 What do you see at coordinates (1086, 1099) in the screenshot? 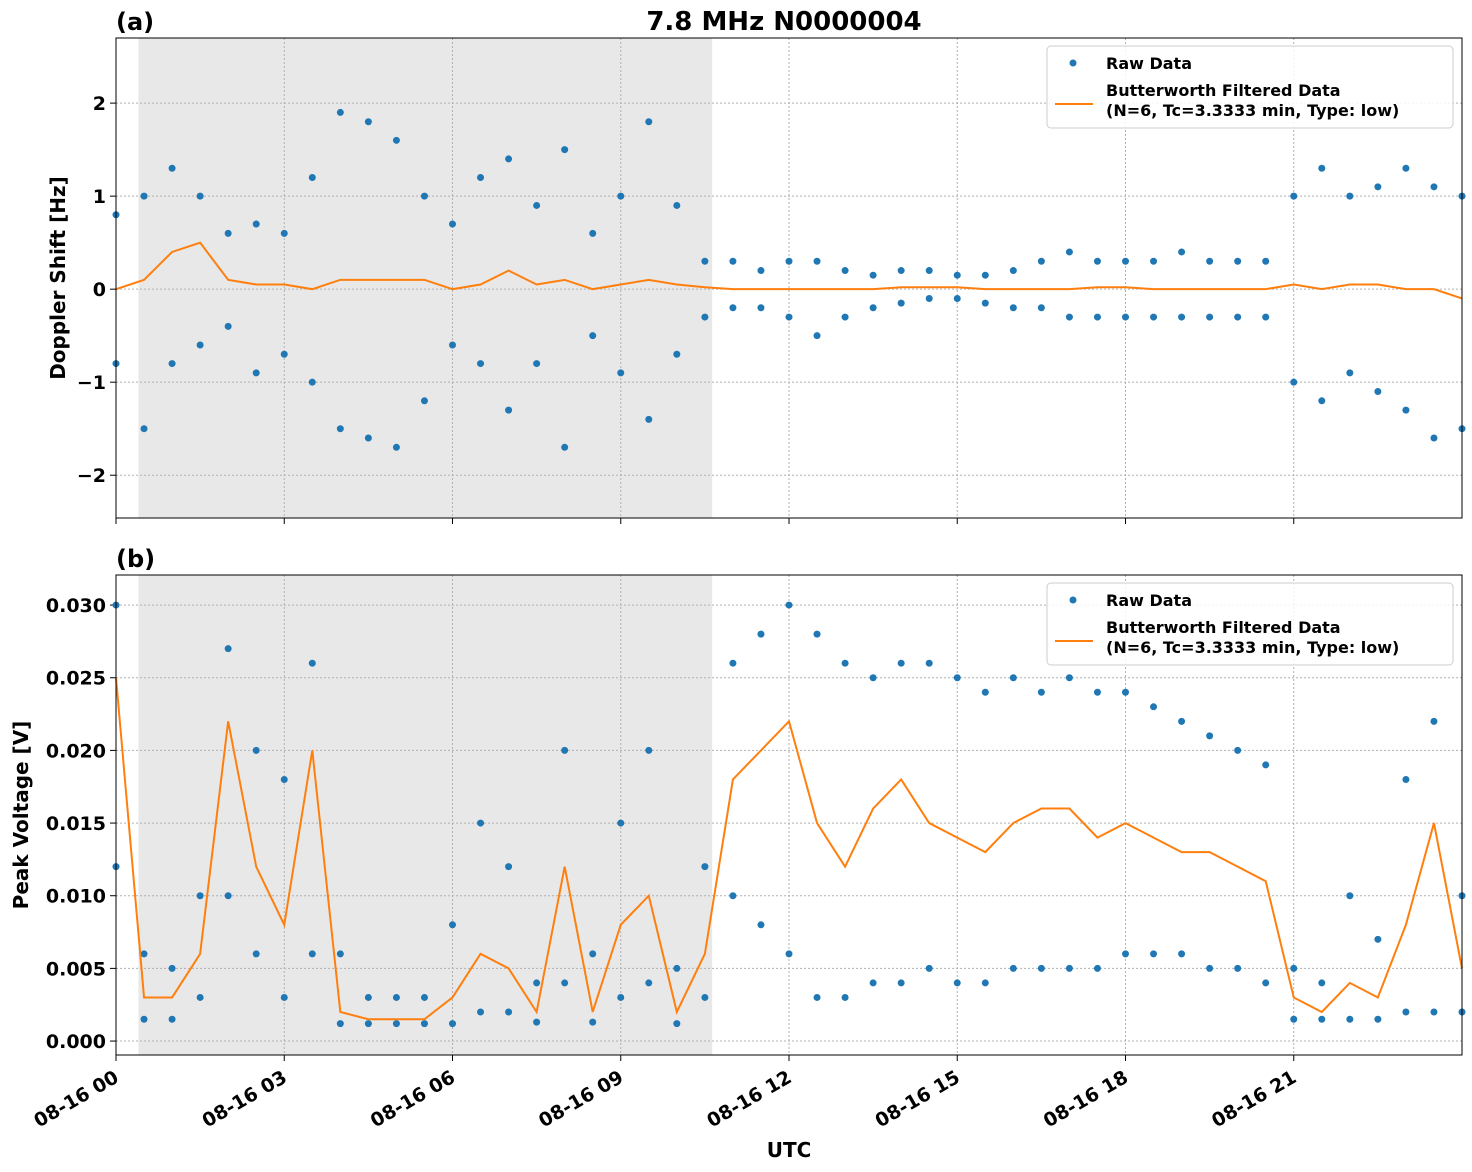
I see `x-tick-label: 08-16 18` at bounding box center [1086, 1099].